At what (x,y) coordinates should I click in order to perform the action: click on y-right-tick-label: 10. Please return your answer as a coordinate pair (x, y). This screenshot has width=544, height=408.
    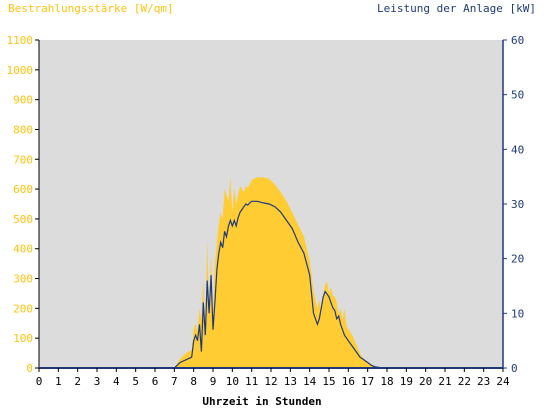
    Looking at the image, I should click on (517, 313).